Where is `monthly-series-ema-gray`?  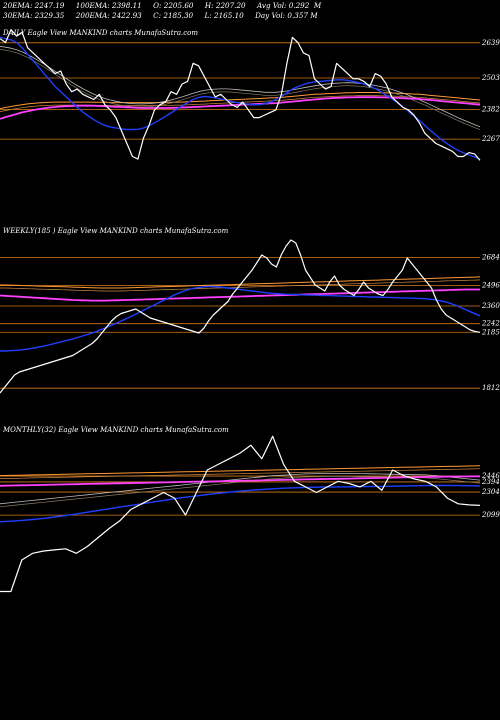 monthly-series-ema-gray is located at coordinates (240, 488).